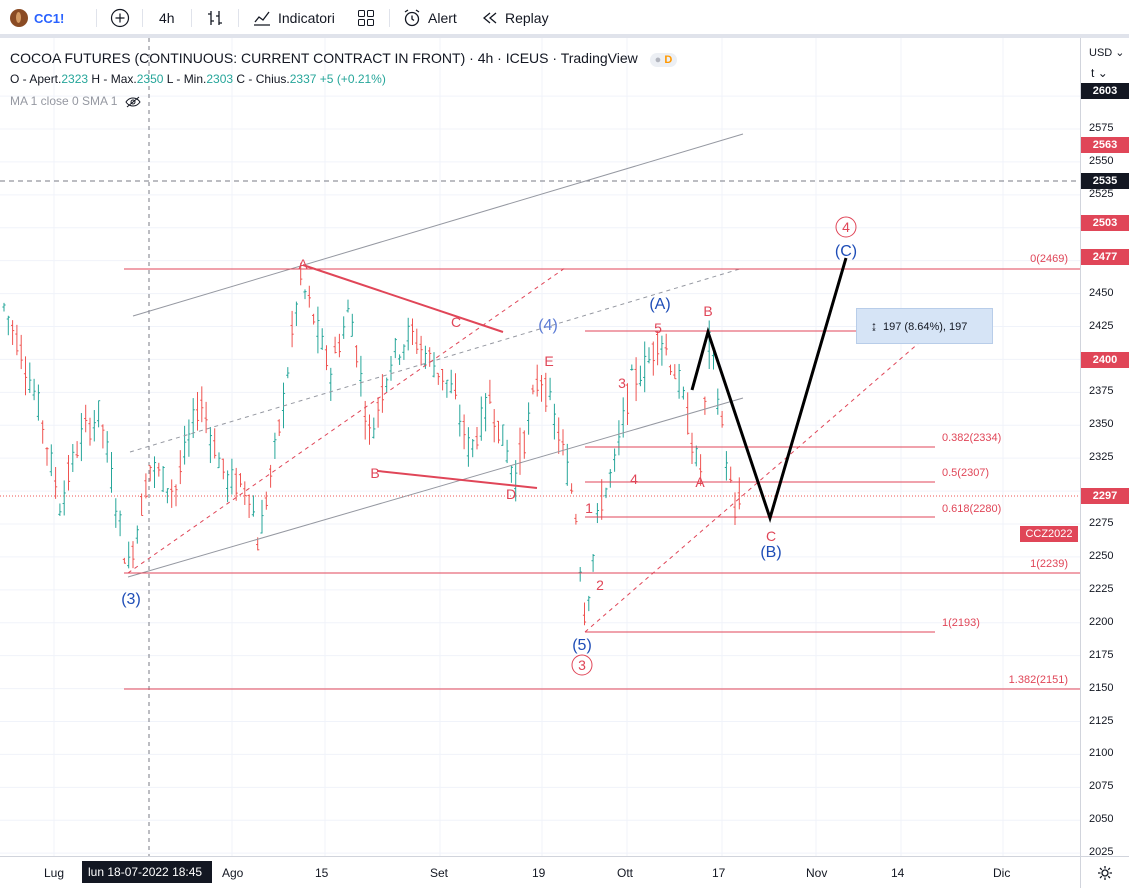 The height and width of the screenshot is (888, 1129). What do you see at coordinates (1101, 457) in the screenshot?
I see `price-tick-label: 2325` at bounding box center [1101, 457].